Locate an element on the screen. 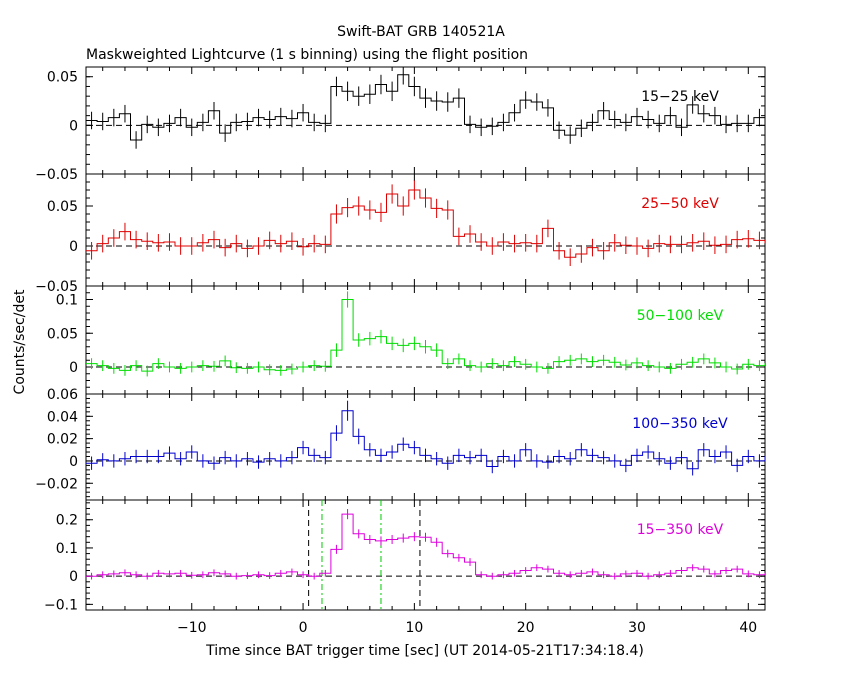 The image size is (850, 680). chart-title: Swift-BAT GRB 140521A is located at coordinates (421, 32).